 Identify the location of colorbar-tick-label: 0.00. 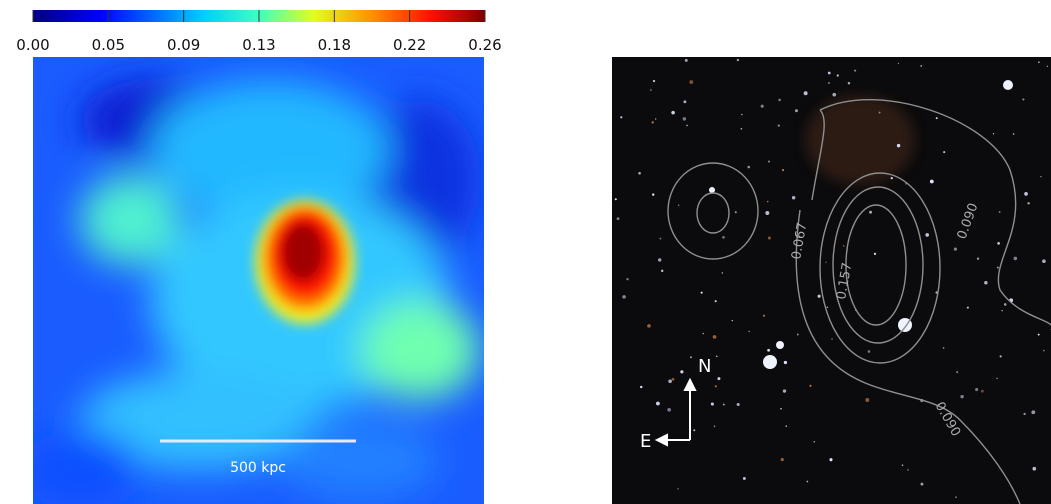
(32, 45).